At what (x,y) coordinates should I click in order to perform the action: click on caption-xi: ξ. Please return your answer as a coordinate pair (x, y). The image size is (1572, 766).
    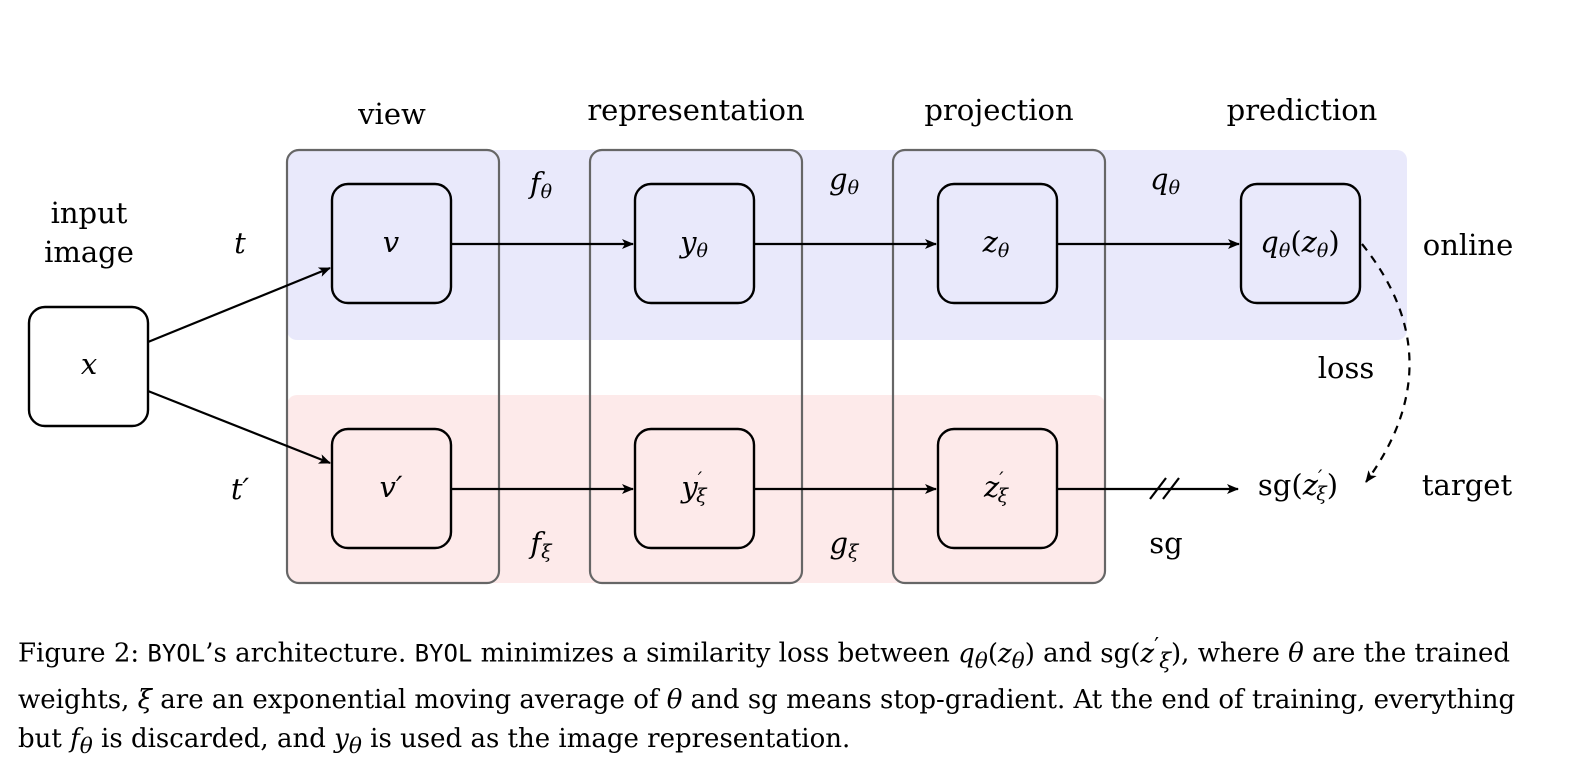
    Looking at the image, I should click on (144, 699).